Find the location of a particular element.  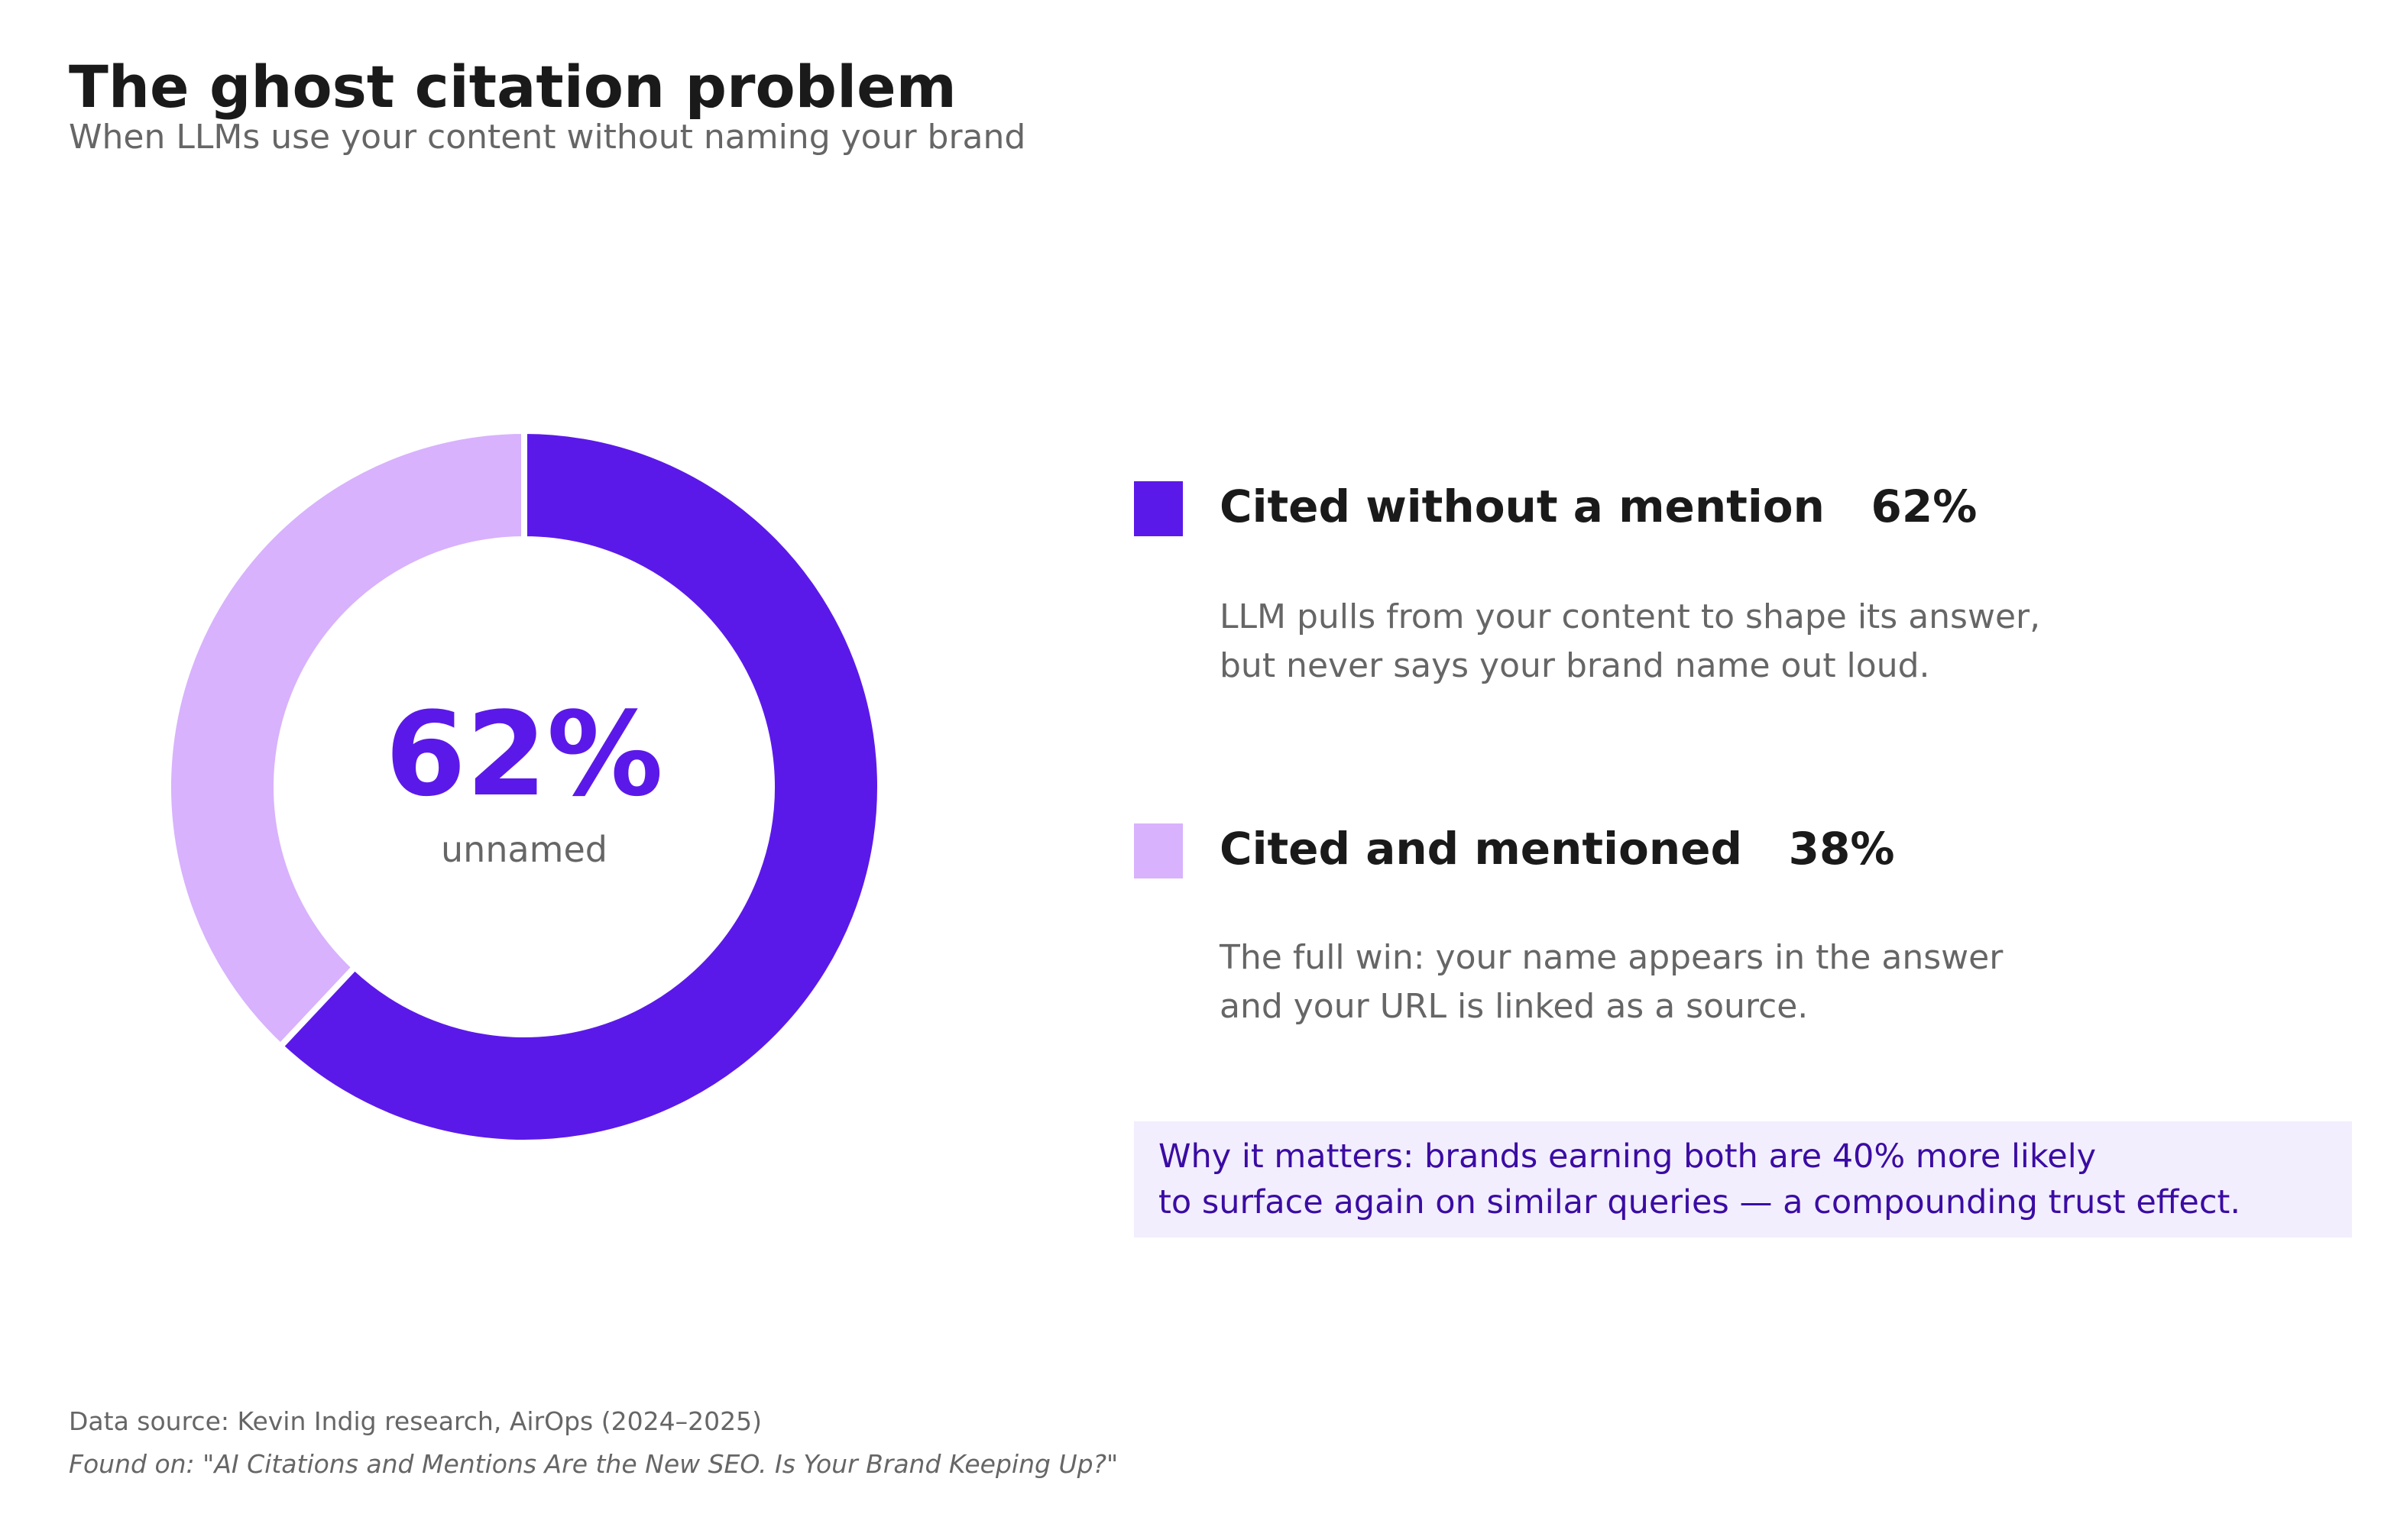

donut-slice-unmentioned is located at coordinates (579, 786).